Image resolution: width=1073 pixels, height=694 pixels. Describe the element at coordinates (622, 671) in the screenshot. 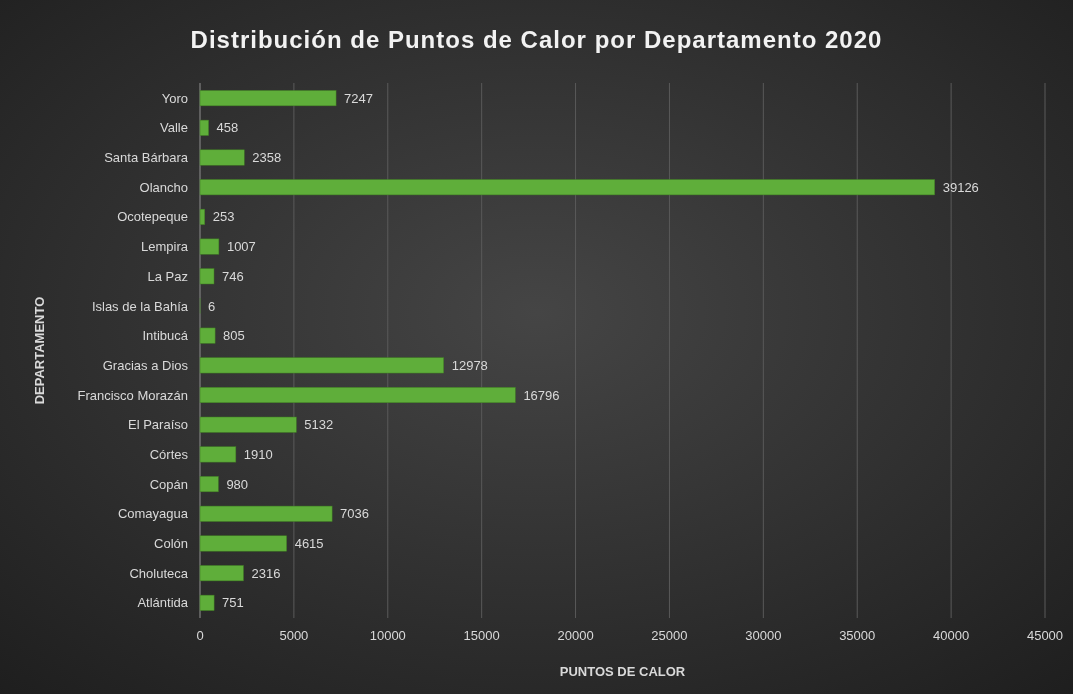

I see `x-axis-title: PUNTOS DE CALOR` at that location.